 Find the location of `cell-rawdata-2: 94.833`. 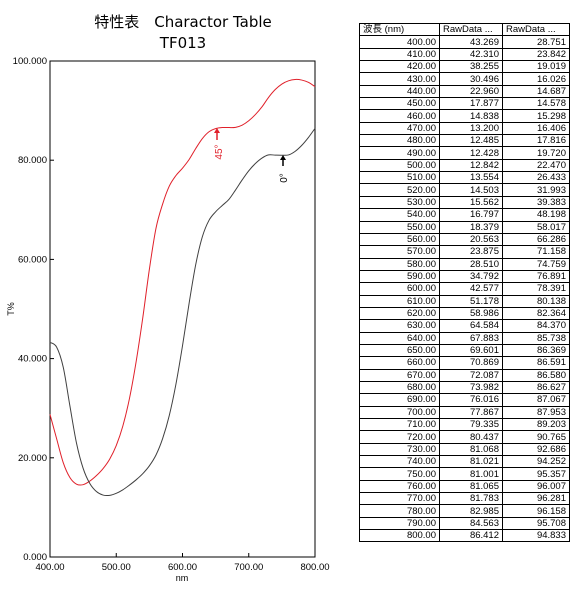

cell-rawdata-2: 94.833 is located at coordinates (536, 536).